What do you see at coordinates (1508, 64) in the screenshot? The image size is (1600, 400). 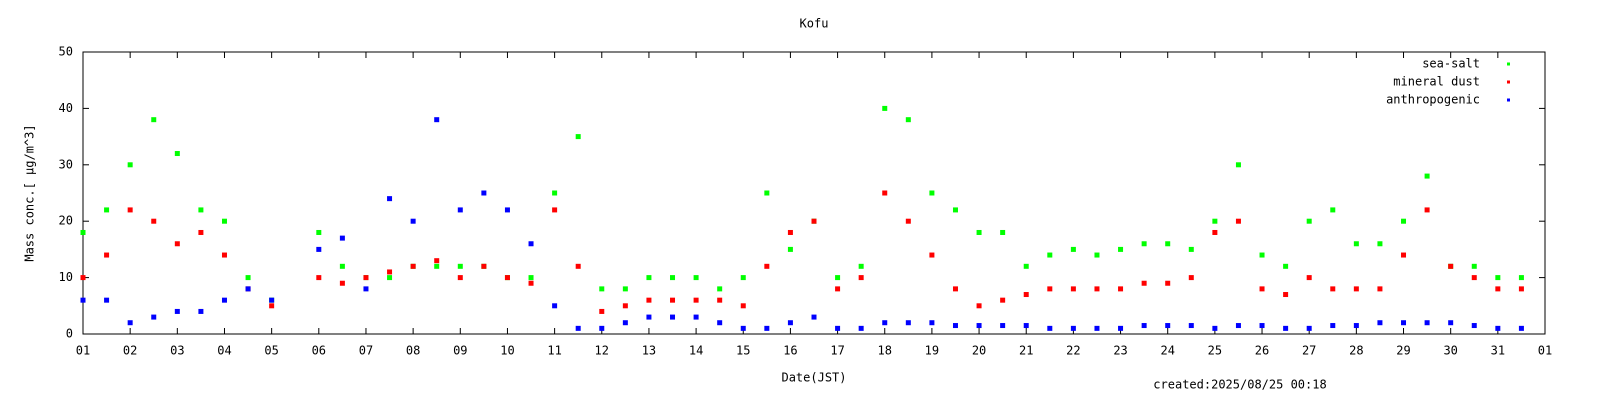 I see `legend-swatch` at bounding box center [1508, 64].